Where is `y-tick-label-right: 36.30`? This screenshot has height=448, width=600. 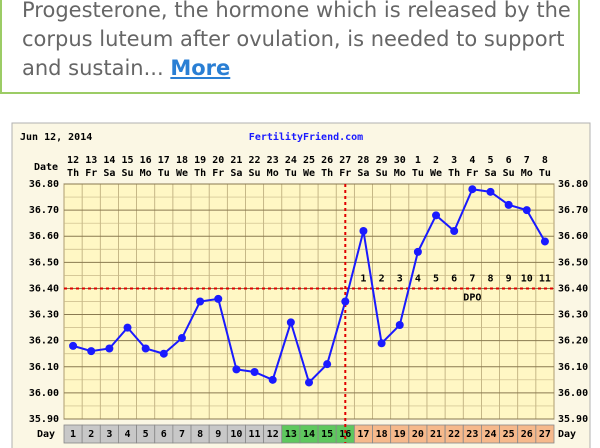 y-tick-label-right: 36.30 is located at coordinates (573, 315).